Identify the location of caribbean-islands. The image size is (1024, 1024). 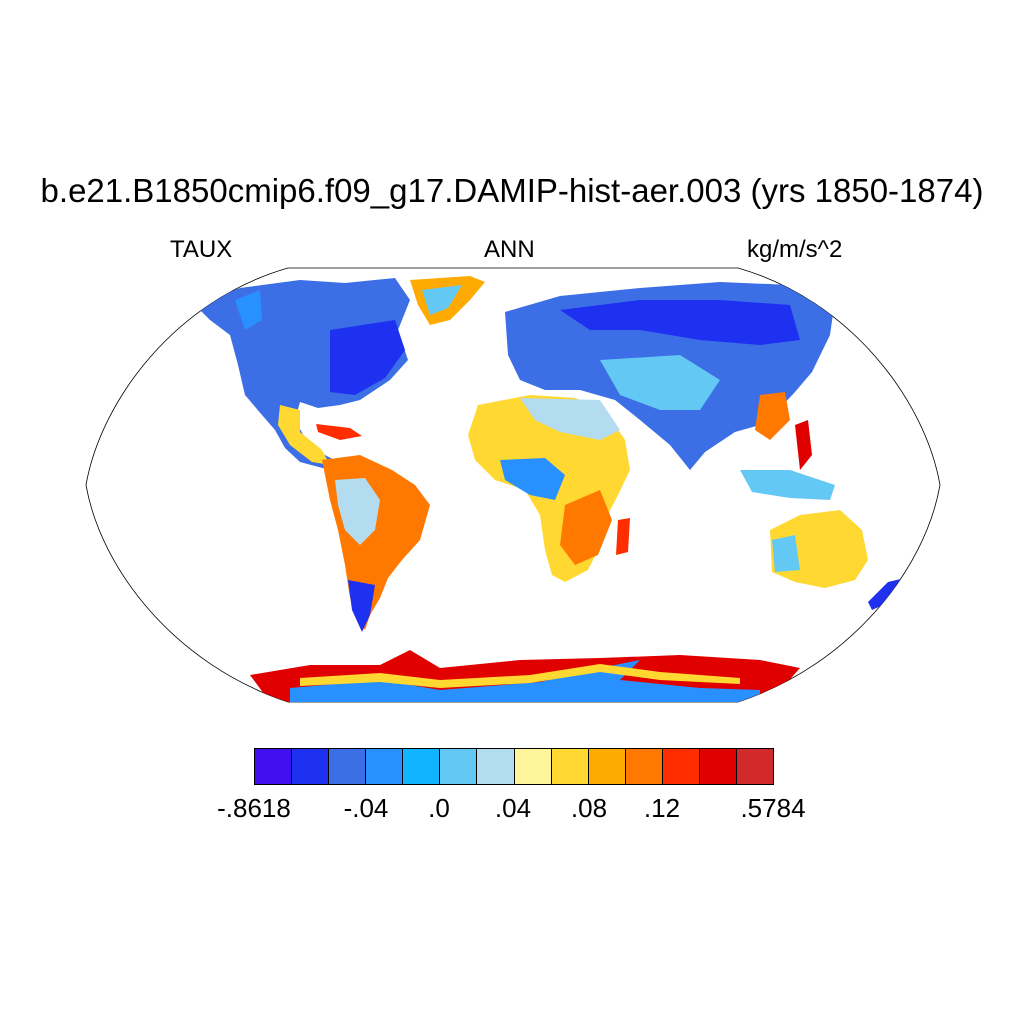
(339, 432).